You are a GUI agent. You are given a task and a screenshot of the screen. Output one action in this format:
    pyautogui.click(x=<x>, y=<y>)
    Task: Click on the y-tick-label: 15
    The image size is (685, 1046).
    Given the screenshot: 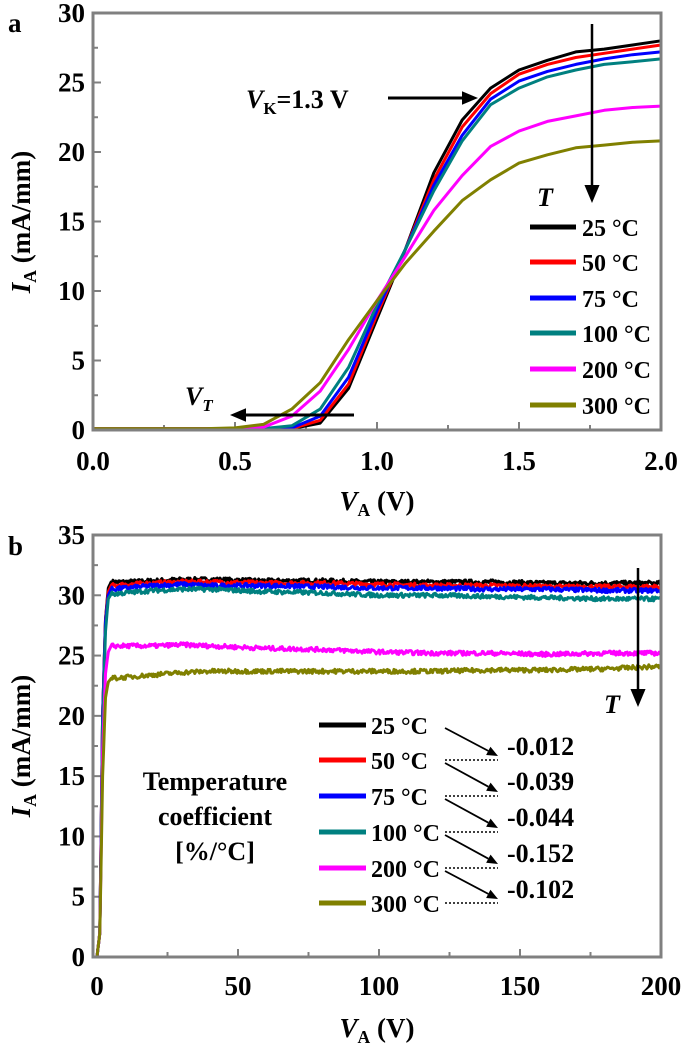 What is the action you would take?
    pyautogui.click(x=71, y=776)
    